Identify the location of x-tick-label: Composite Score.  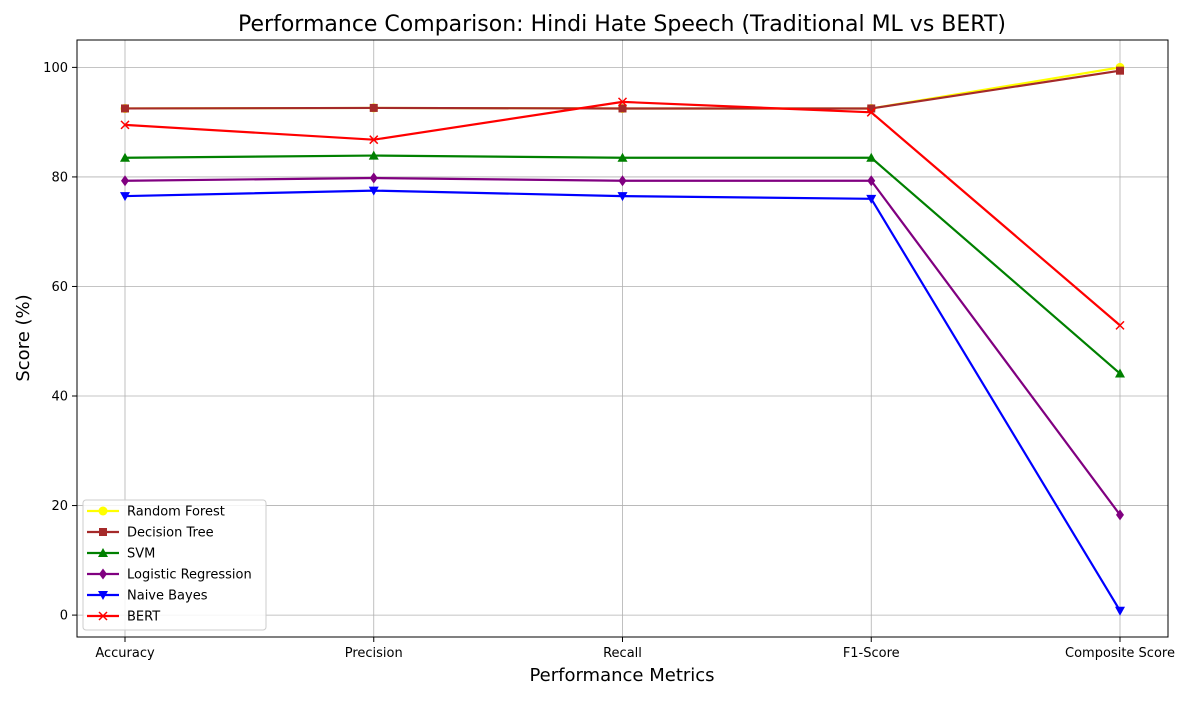
(1120, 653).